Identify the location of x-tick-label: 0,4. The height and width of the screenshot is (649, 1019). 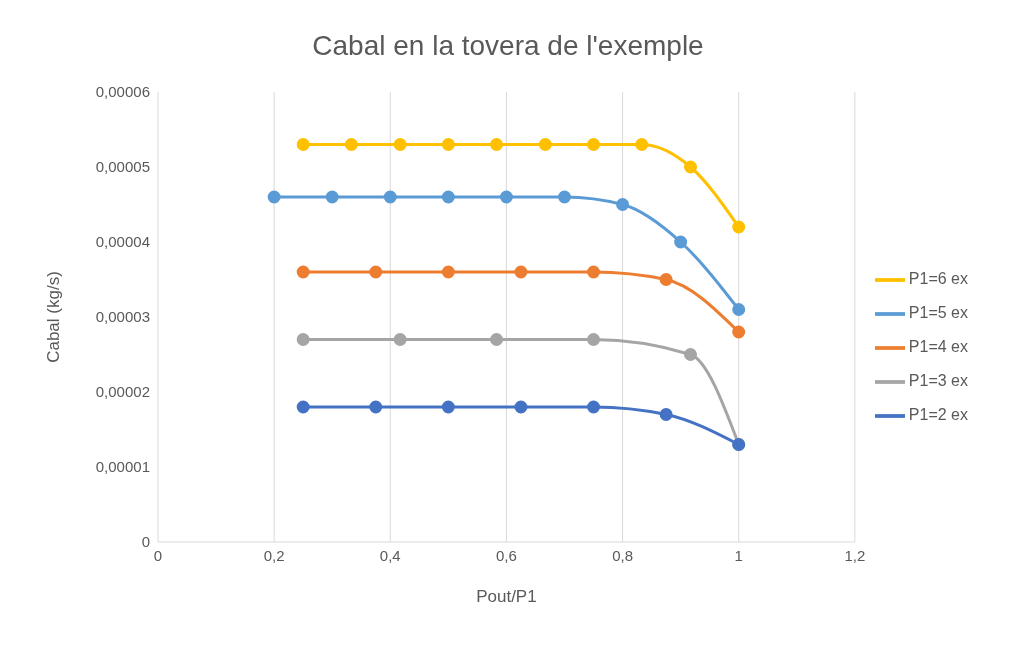
(390, 555).